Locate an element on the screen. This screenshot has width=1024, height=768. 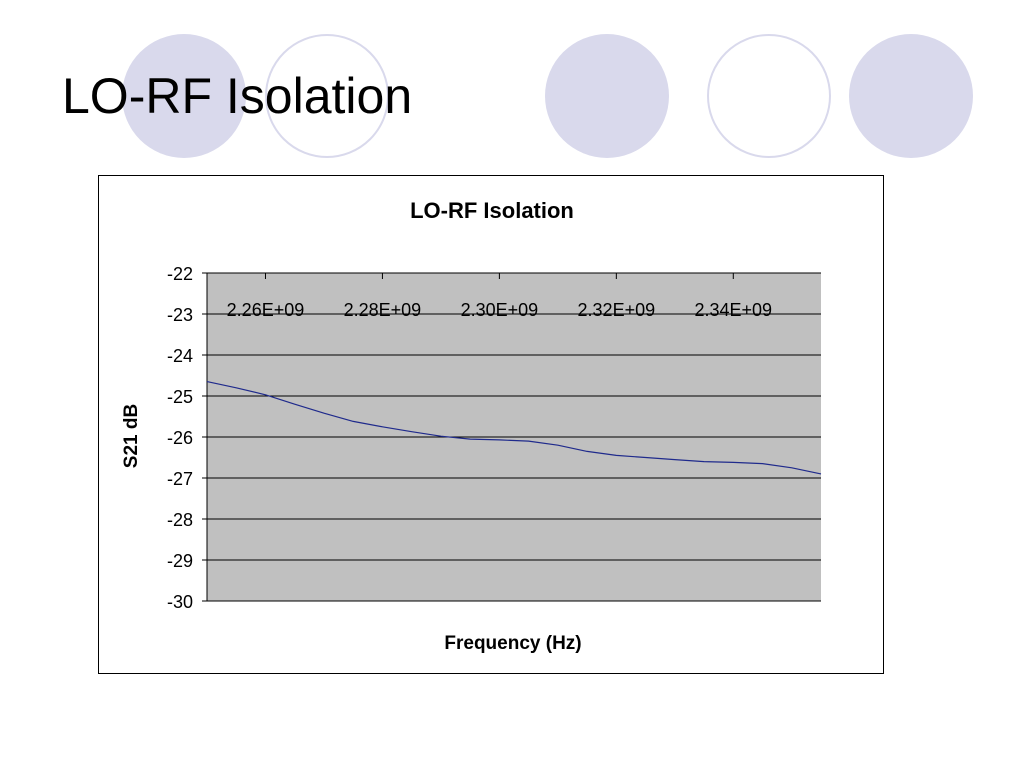
y-tick-label: -29 is located at coordinates (180, 561).